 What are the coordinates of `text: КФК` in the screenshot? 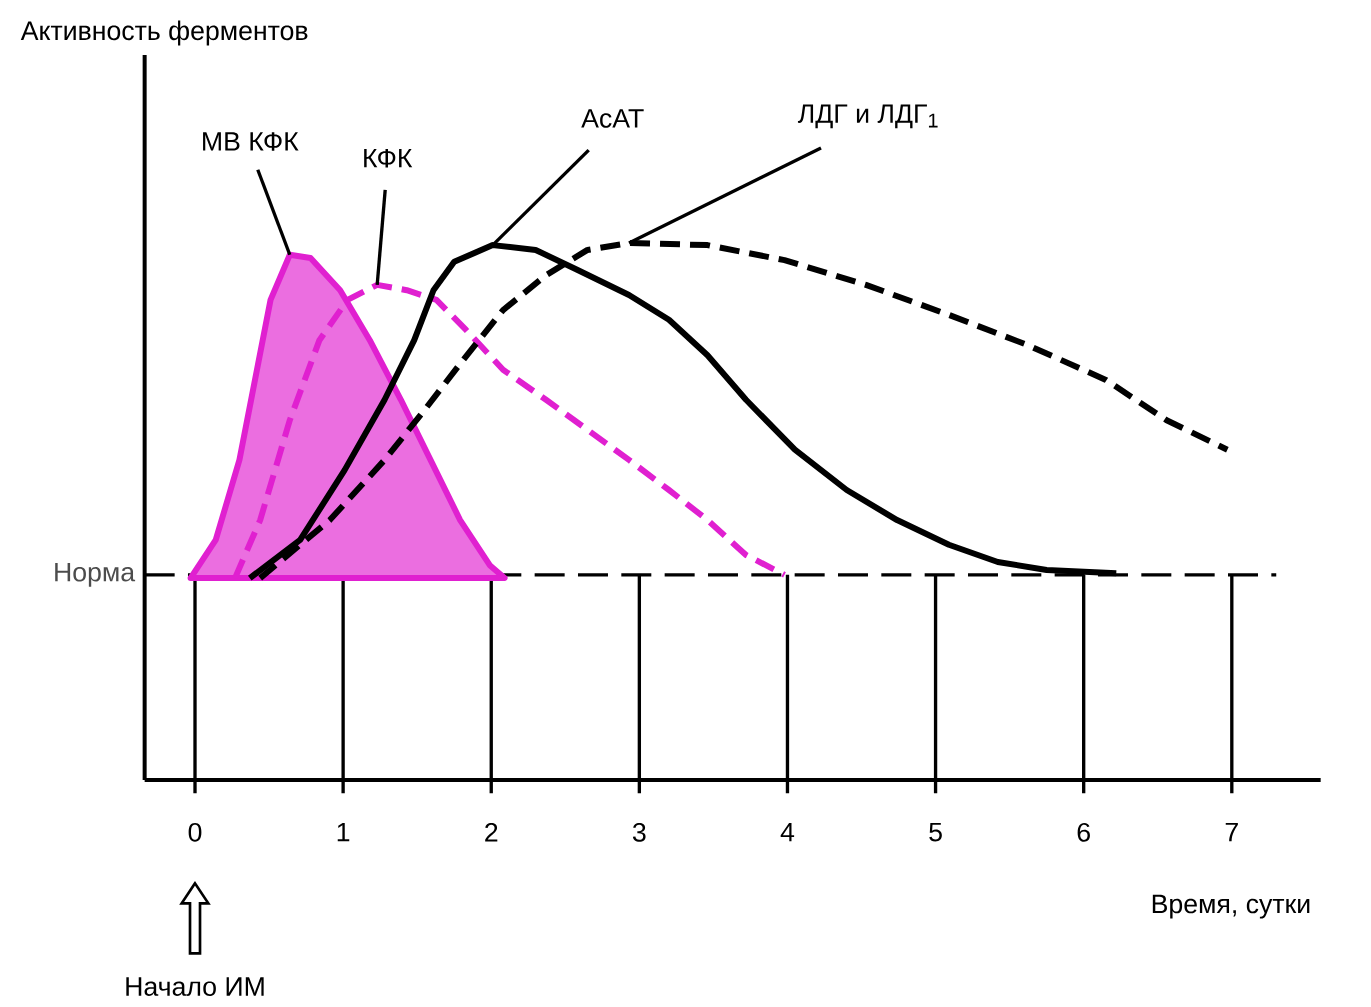 It's located at (388, 158).